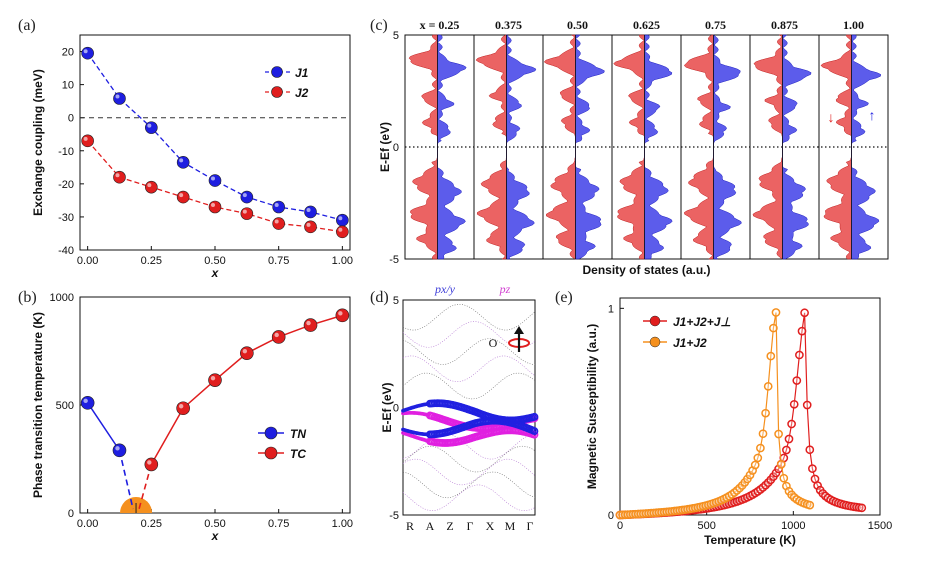 This screenshot has height=567, width=926. Describe the element at coordinates (519, 330) in the screenshot. I see `panel-d-spin-arrowhead-icon` at that location.